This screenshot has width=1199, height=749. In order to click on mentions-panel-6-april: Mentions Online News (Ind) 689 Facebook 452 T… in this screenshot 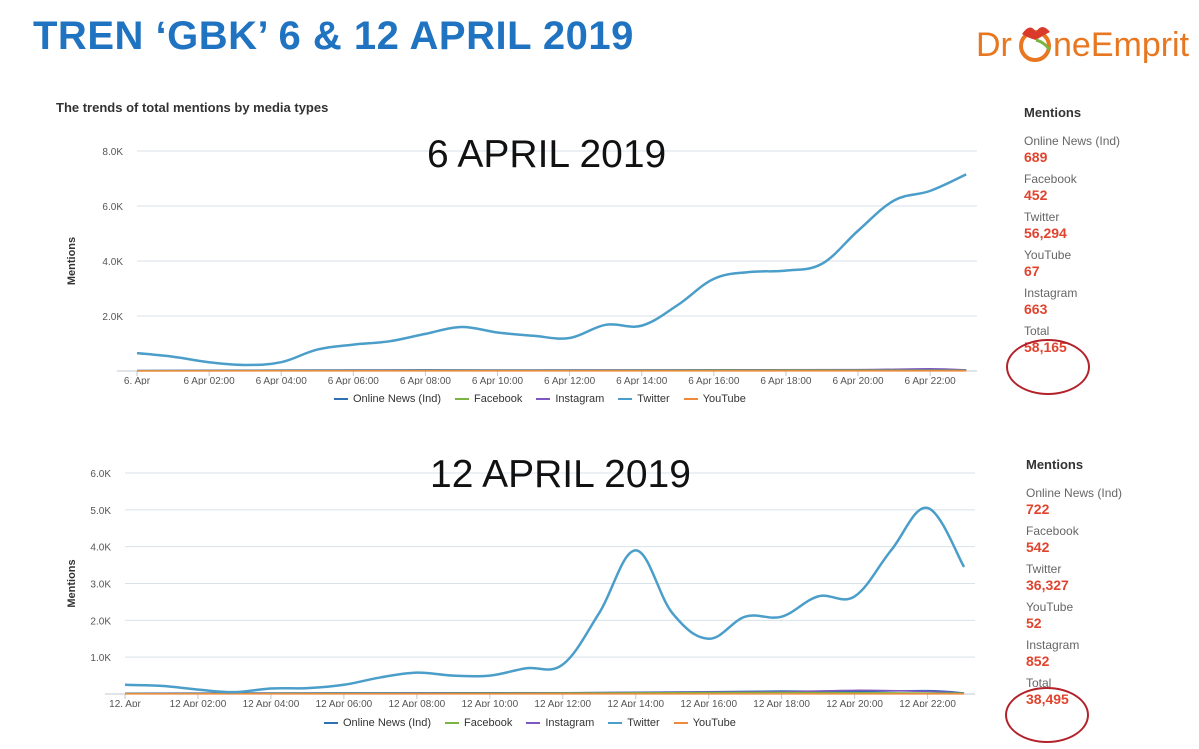, I will do `click(1094, 233)`.